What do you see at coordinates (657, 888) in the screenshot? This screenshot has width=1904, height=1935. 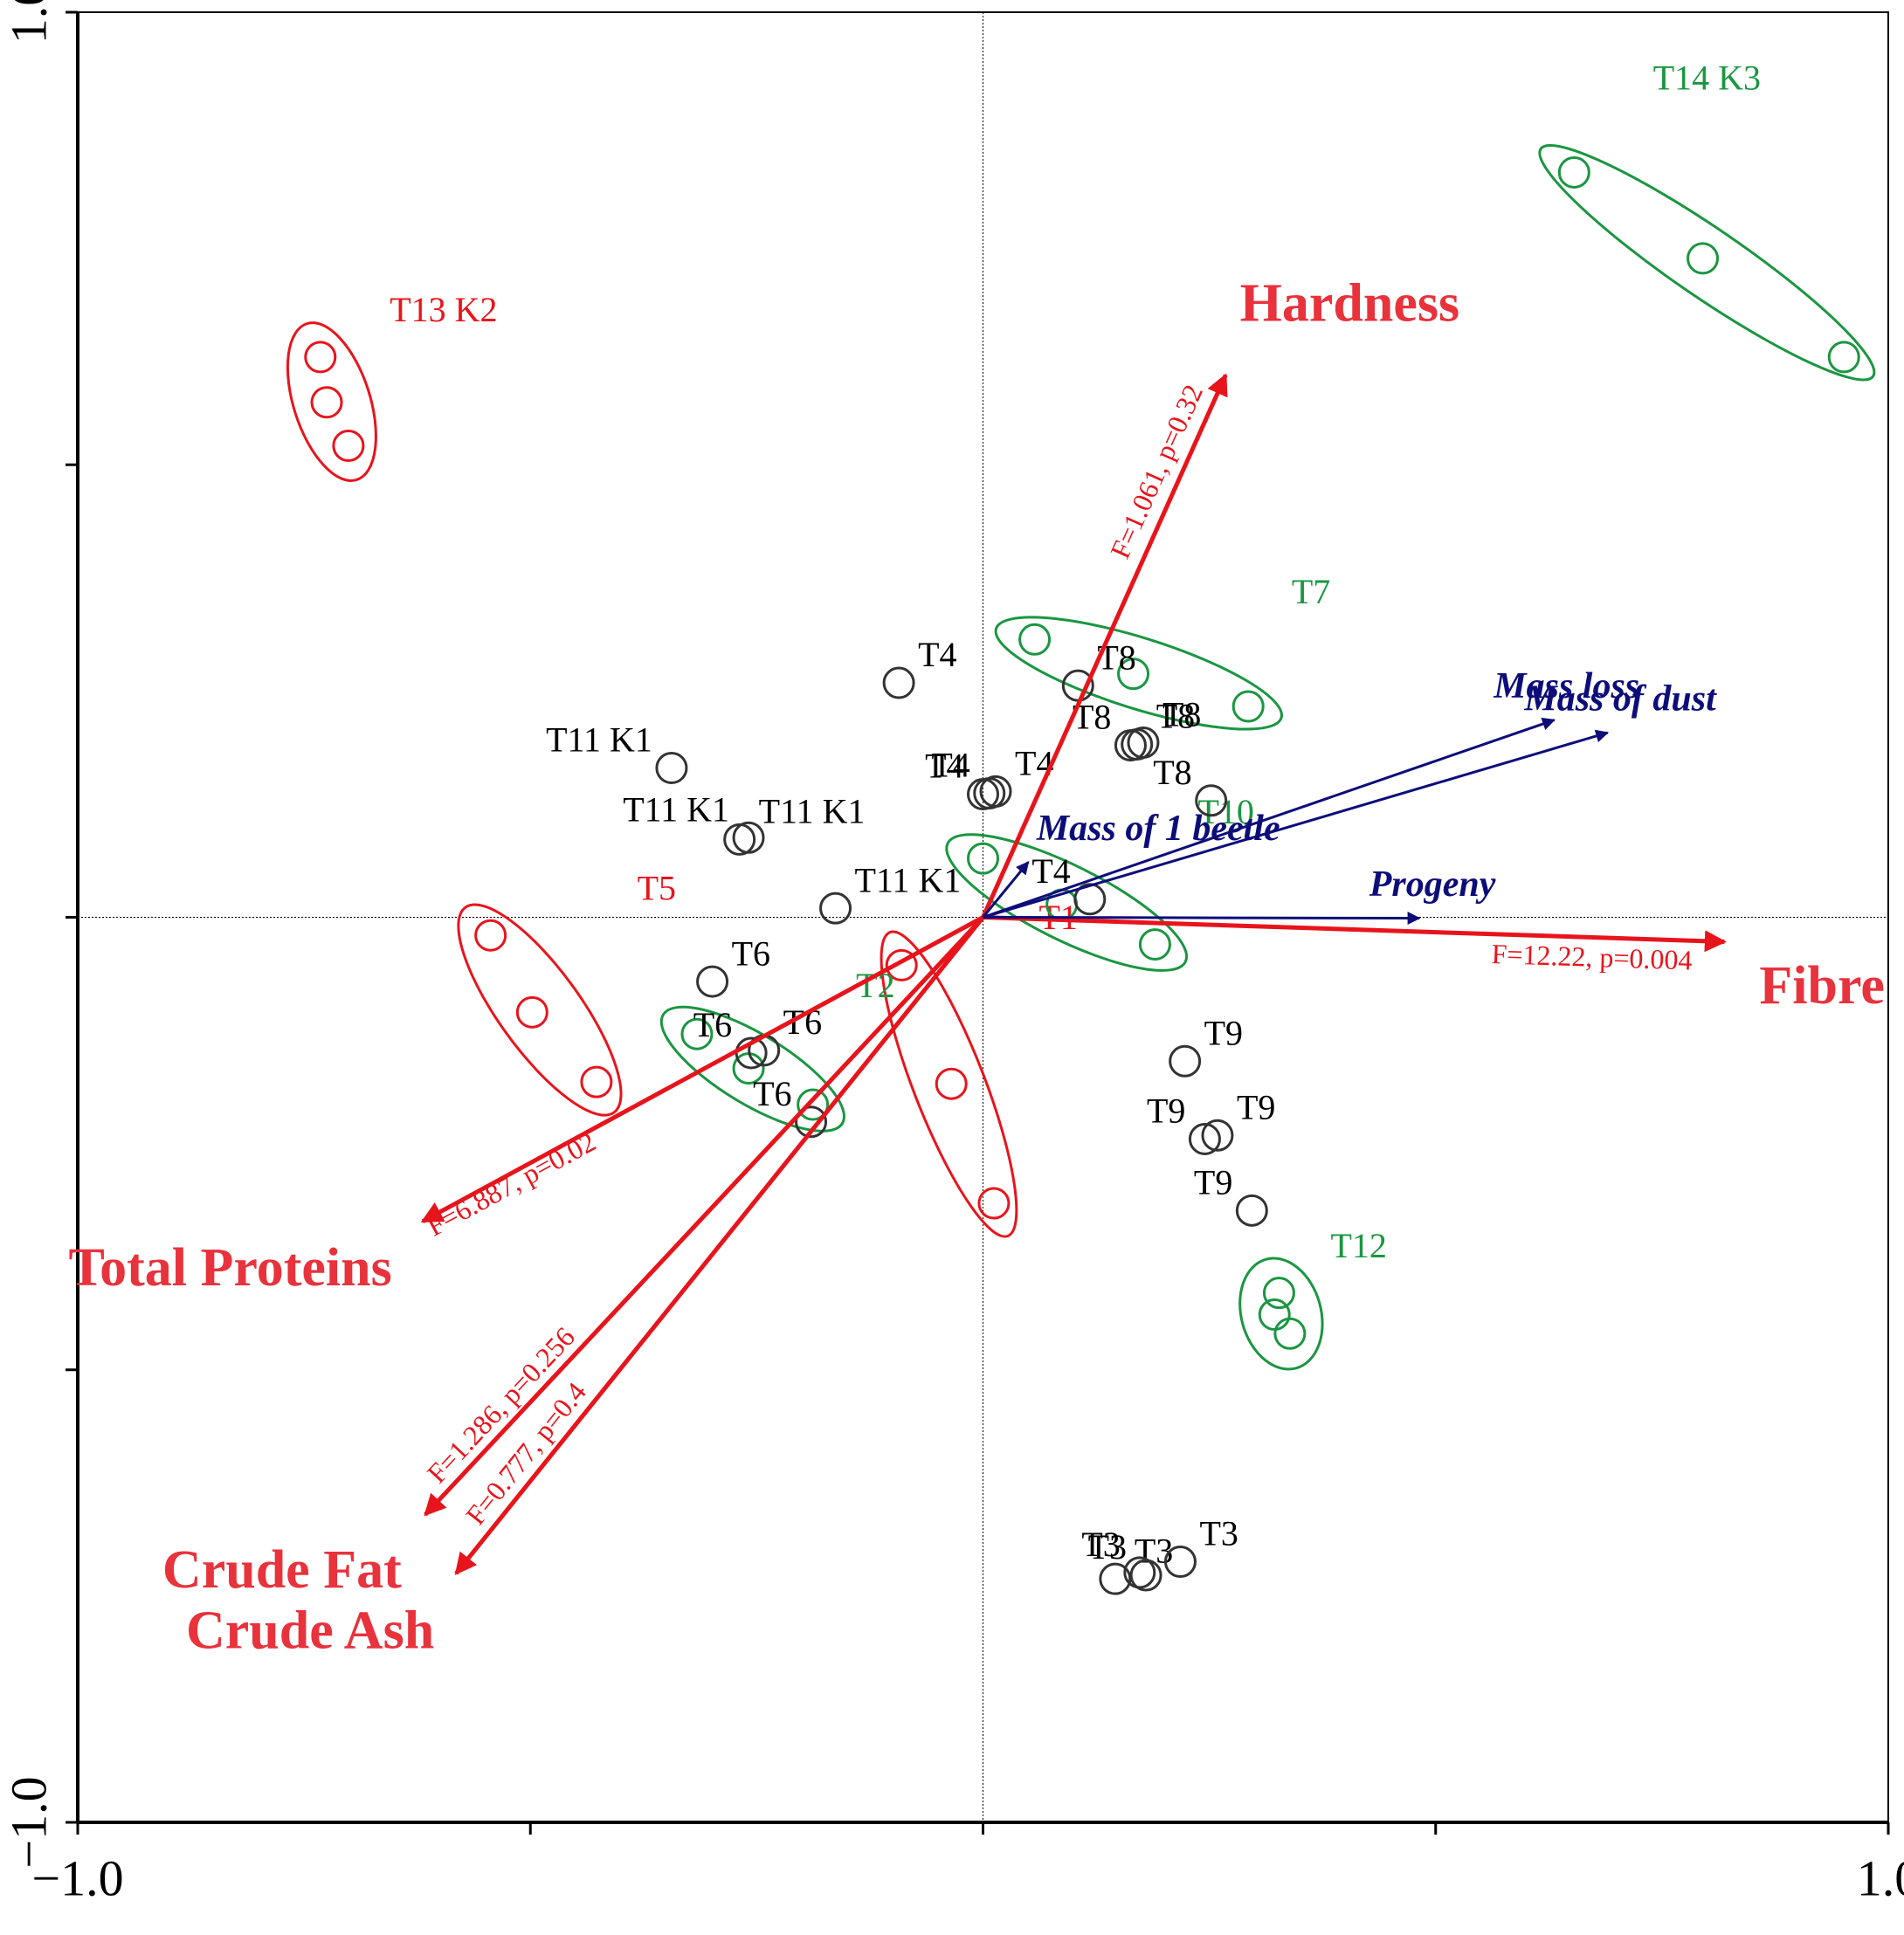 I see `group-label: T5` at bounding box center [657, 888].